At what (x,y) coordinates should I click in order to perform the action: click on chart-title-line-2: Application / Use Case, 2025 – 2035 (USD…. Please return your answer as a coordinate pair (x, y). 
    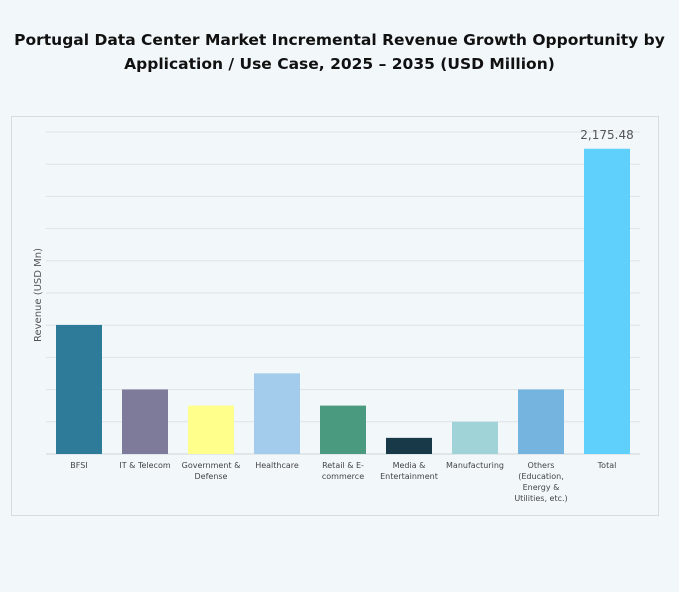
    Looking at the image, I should click on (339, 64).